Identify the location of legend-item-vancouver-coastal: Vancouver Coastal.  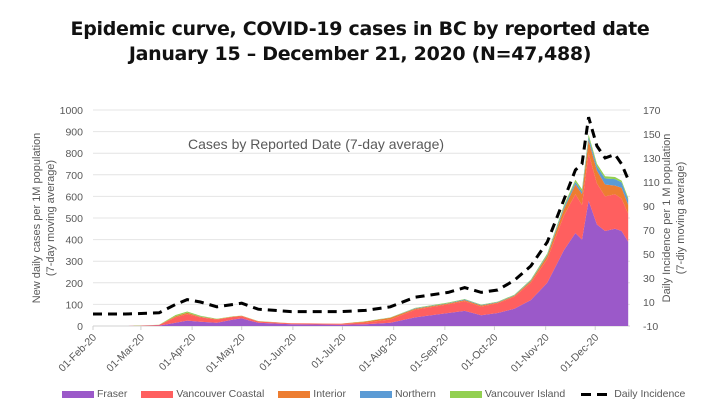
(202, 394).